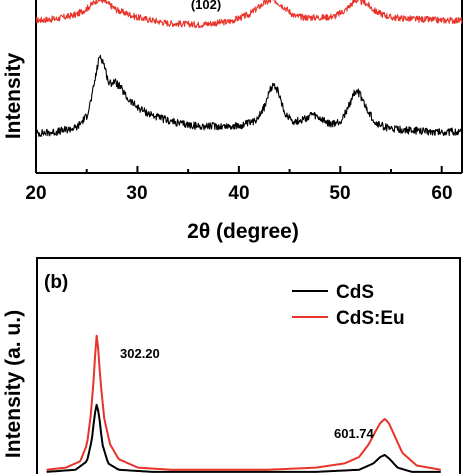 The width and height of the screenshot is (474, 474). Describe the element at coordinates (140, 353) in the screenshot. I see `peak-label-302: 302.20` at that location.